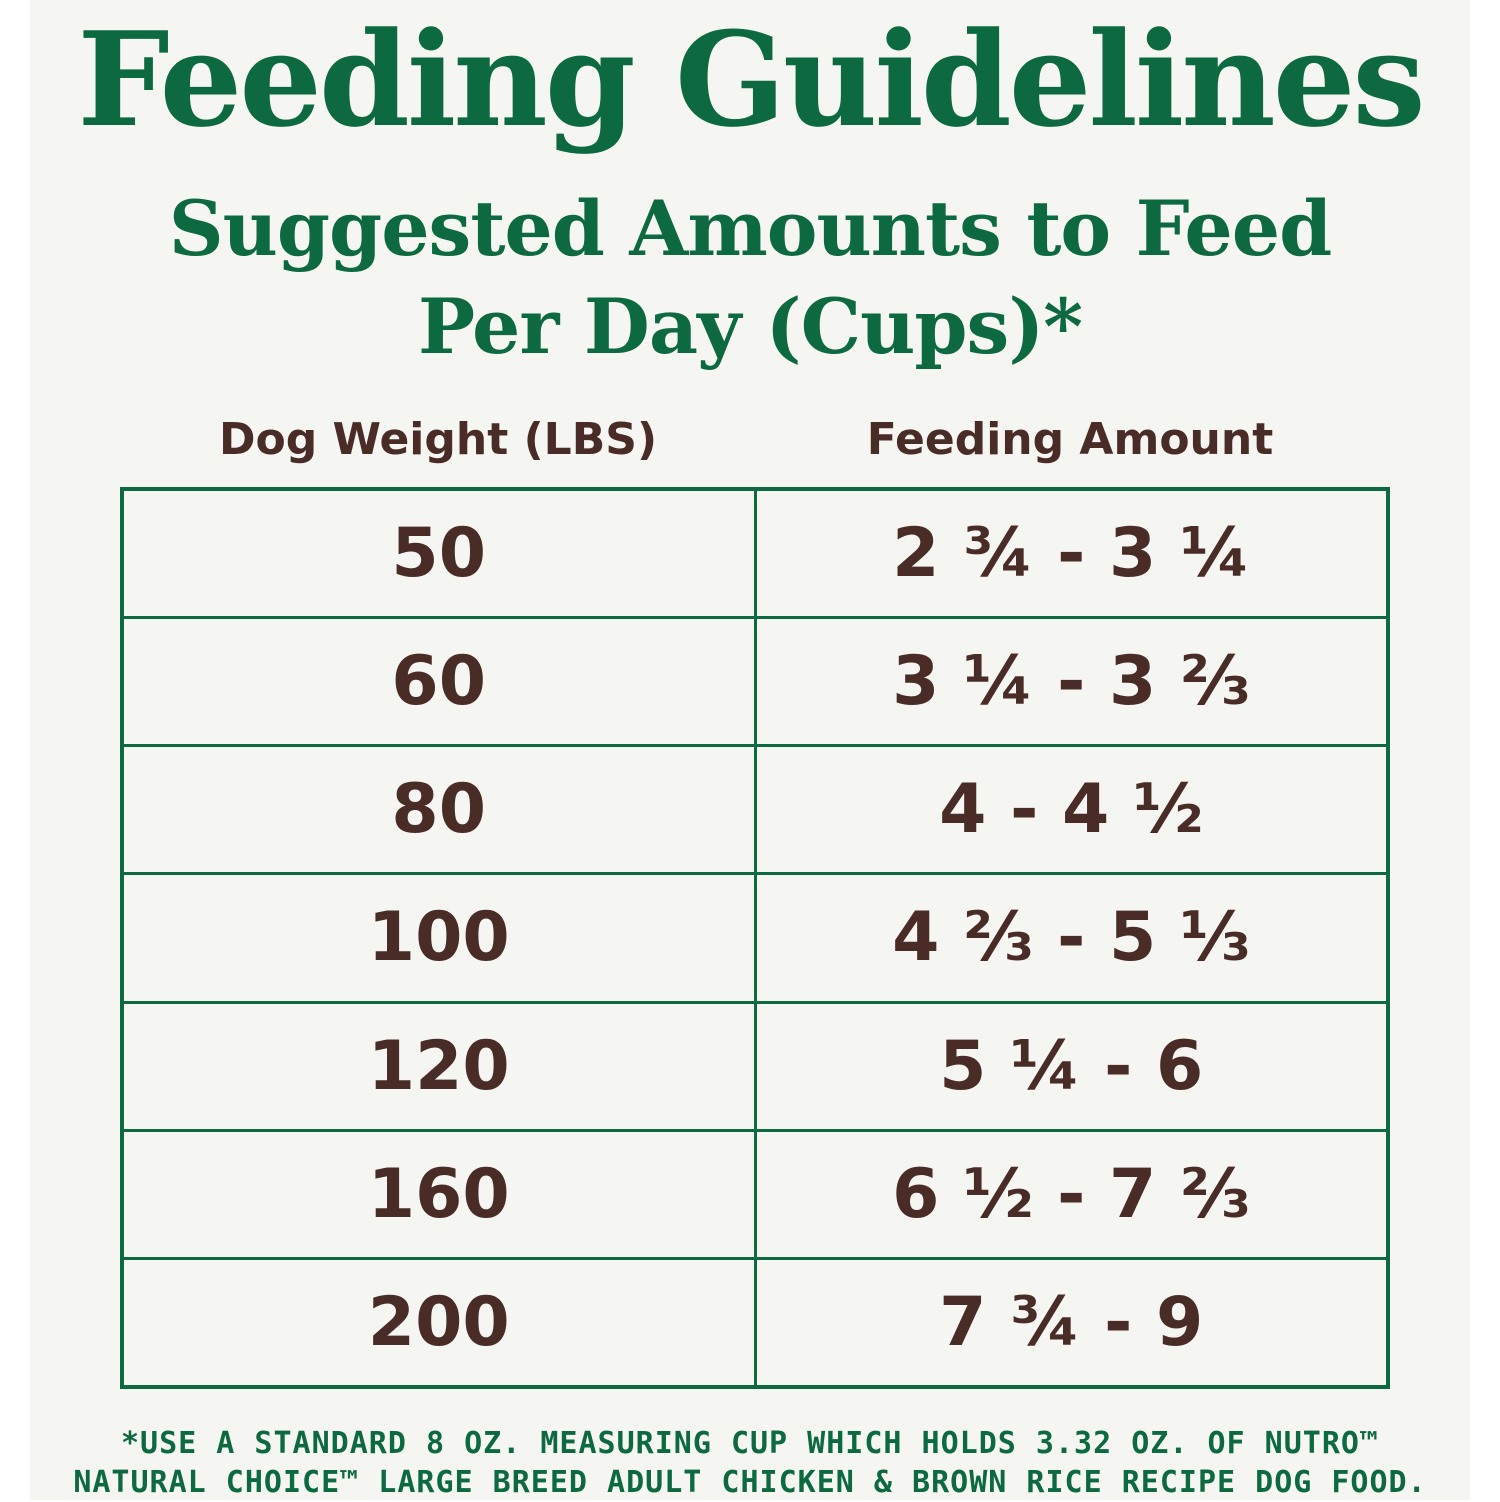 This screenshot has width=1500, height=1502. I want to click on dog-weight-cell: 50, so click(438, 553).